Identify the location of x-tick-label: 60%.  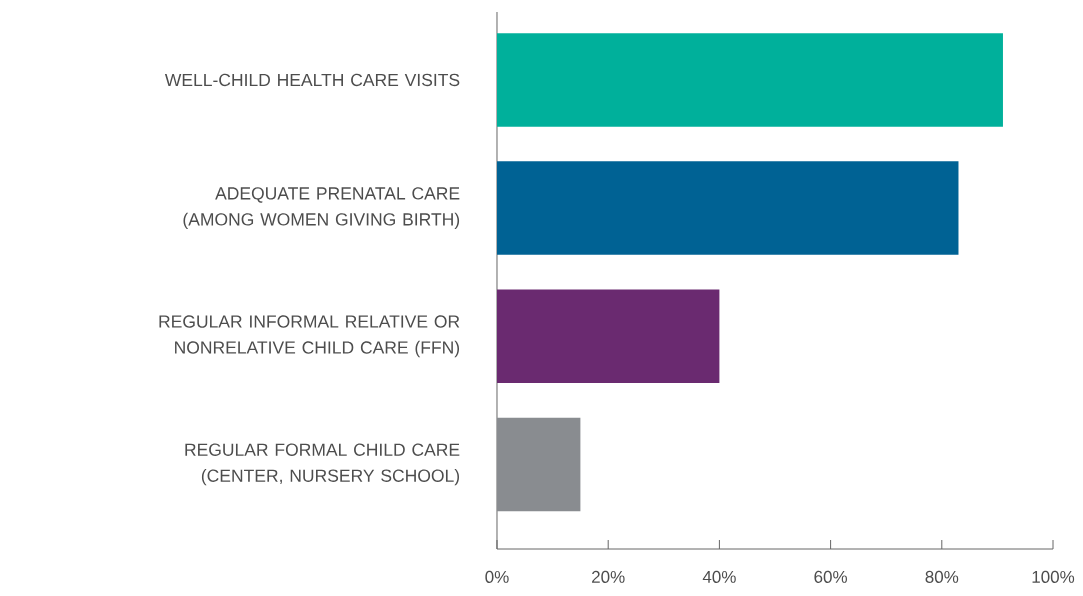
(830, 576).